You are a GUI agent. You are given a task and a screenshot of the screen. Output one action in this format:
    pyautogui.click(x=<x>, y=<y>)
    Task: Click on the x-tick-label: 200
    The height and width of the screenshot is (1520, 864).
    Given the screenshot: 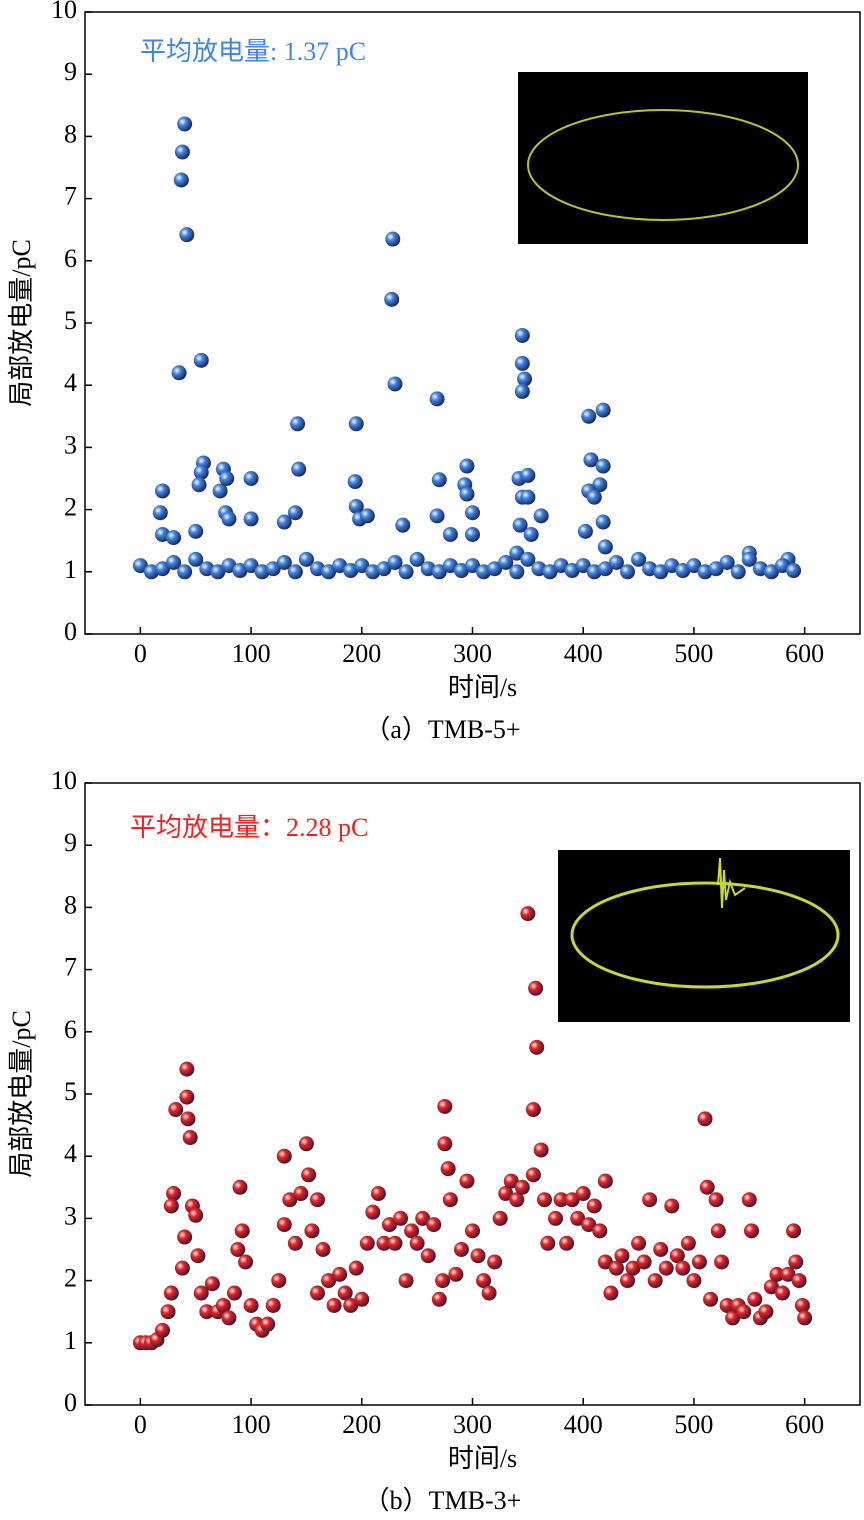 What is the action you would take?
    pyautogui.click(x=361, y=1424)
    